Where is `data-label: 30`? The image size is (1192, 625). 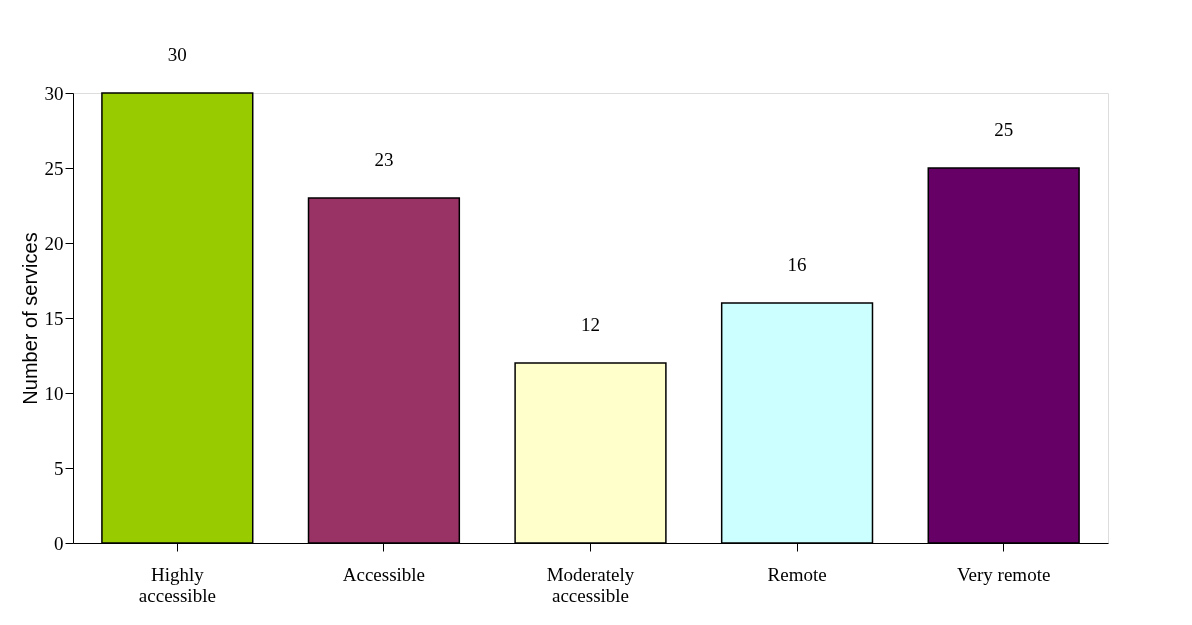 data-label: 30 is located at coordinates (177, 54).